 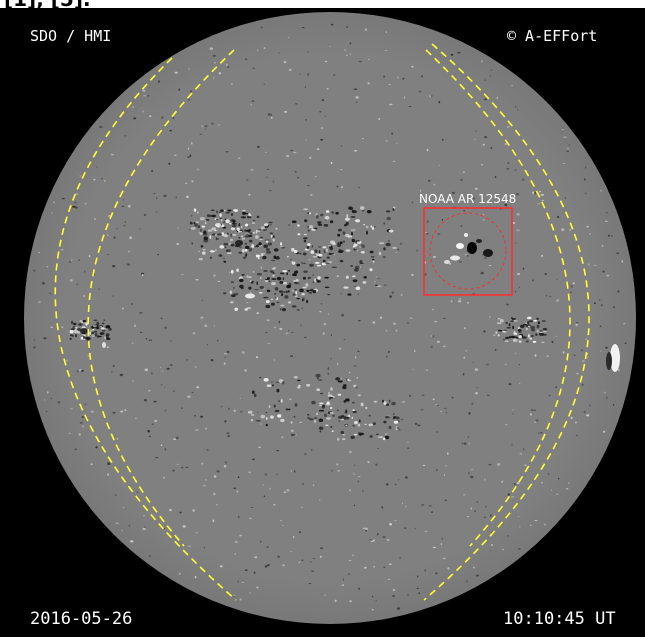 What do you see at coordinates (47, 4) in the screenshot?
I see `header-fragment: [1], [5].` at bounding box center [47, 4].